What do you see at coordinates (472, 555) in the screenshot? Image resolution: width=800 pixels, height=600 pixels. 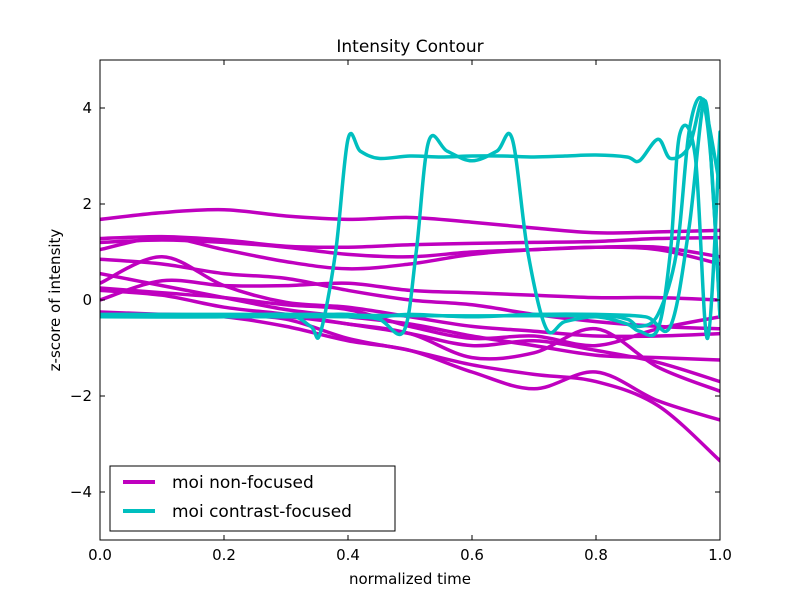 I see `x-tick-label: 0.6` at bounding box center [472, 555].